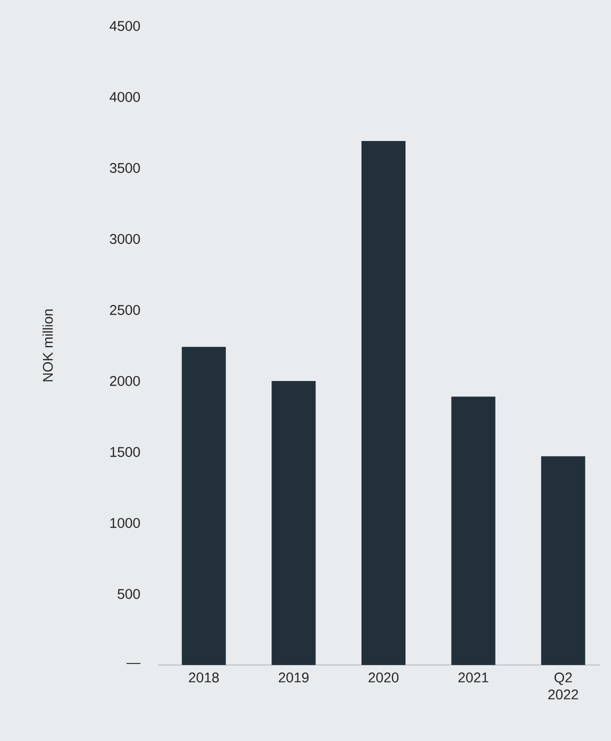 This screenshot has height=741, width=611. I want to click on y-axis-title: NOK million, so click(47, 345).